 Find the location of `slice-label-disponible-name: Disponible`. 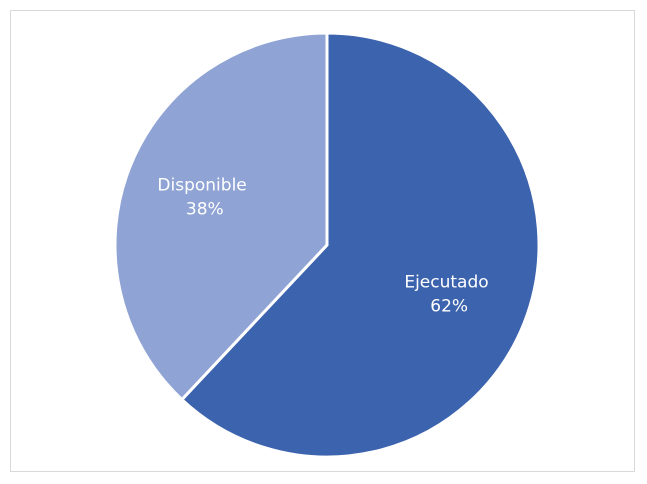

slice-label-disponible-name: Disponible is located at coordinates (201, 186).